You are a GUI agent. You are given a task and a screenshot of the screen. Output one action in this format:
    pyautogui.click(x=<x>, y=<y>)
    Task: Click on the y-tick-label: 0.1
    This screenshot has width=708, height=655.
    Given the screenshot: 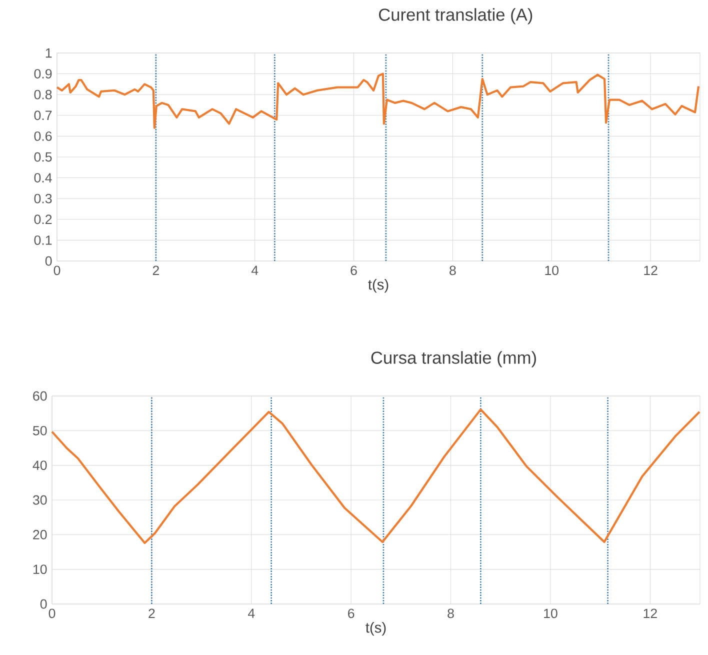 What is the action you would take?
    pyautogui.click(x=43, y=240)
    